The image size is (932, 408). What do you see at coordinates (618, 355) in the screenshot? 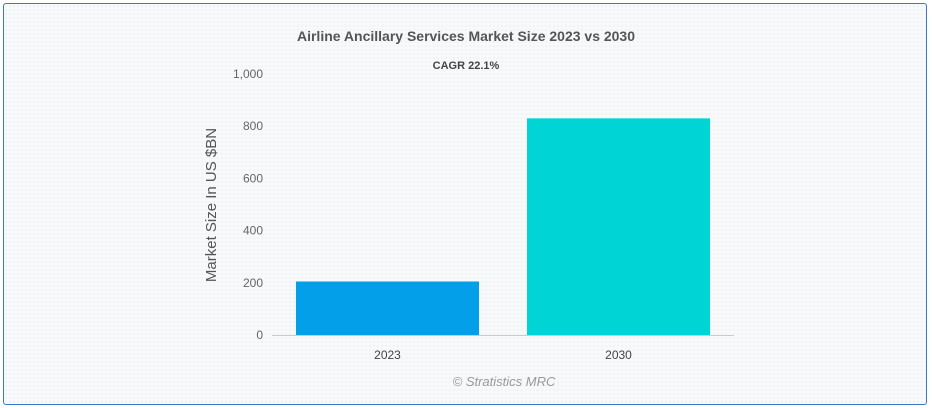
I see `x-tick-label: 2030` at bounding box center [618, 355].